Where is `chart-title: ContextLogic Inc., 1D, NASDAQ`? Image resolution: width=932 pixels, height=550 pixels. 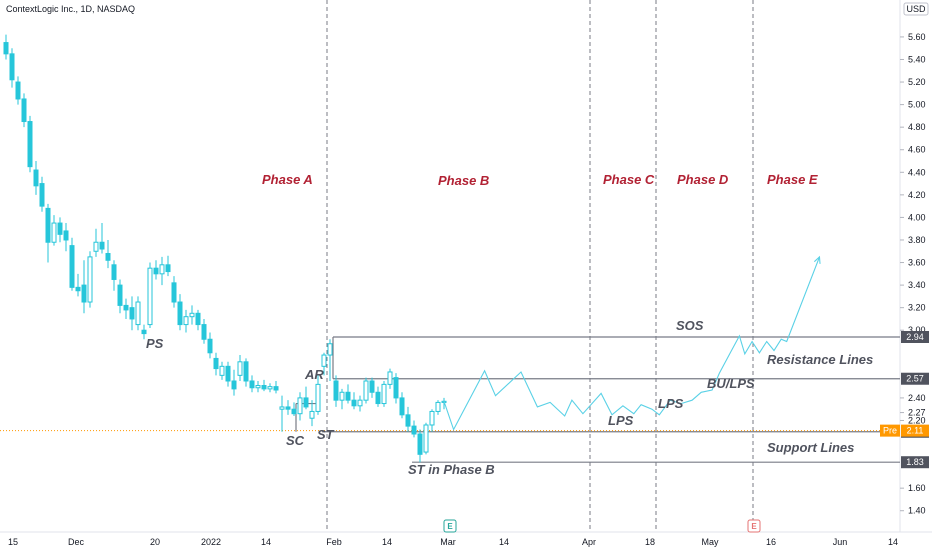 chart-title: ContextLogic Inc., 1D, NASDAQ is located at coordinates (70, 9).